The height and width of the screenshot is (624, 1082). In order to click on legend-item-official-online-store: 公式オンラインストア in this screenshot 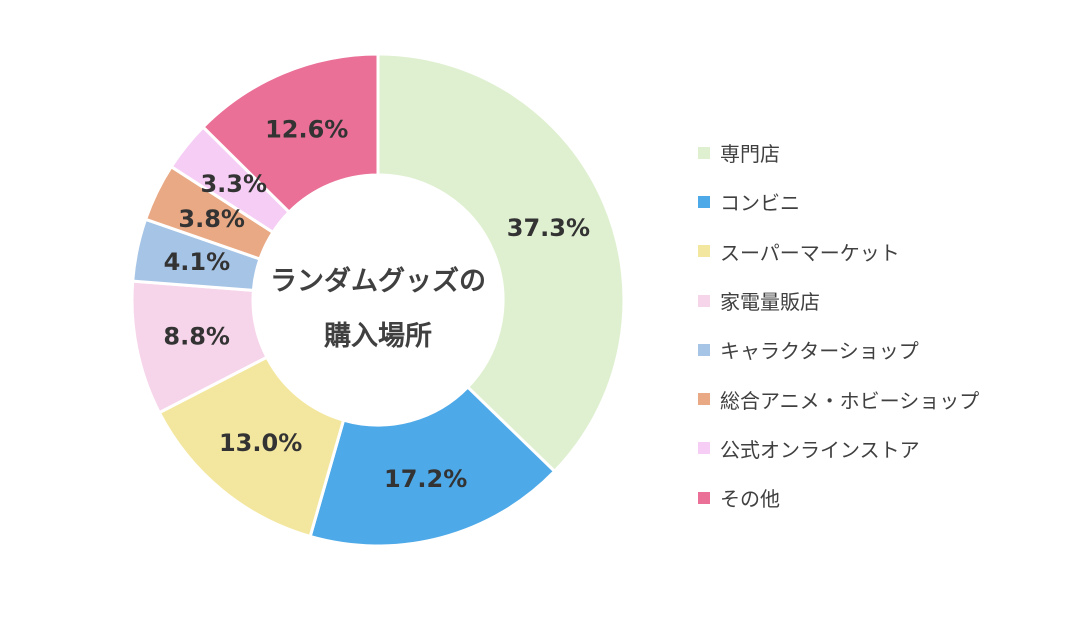, I will do `click(838, 448)`.